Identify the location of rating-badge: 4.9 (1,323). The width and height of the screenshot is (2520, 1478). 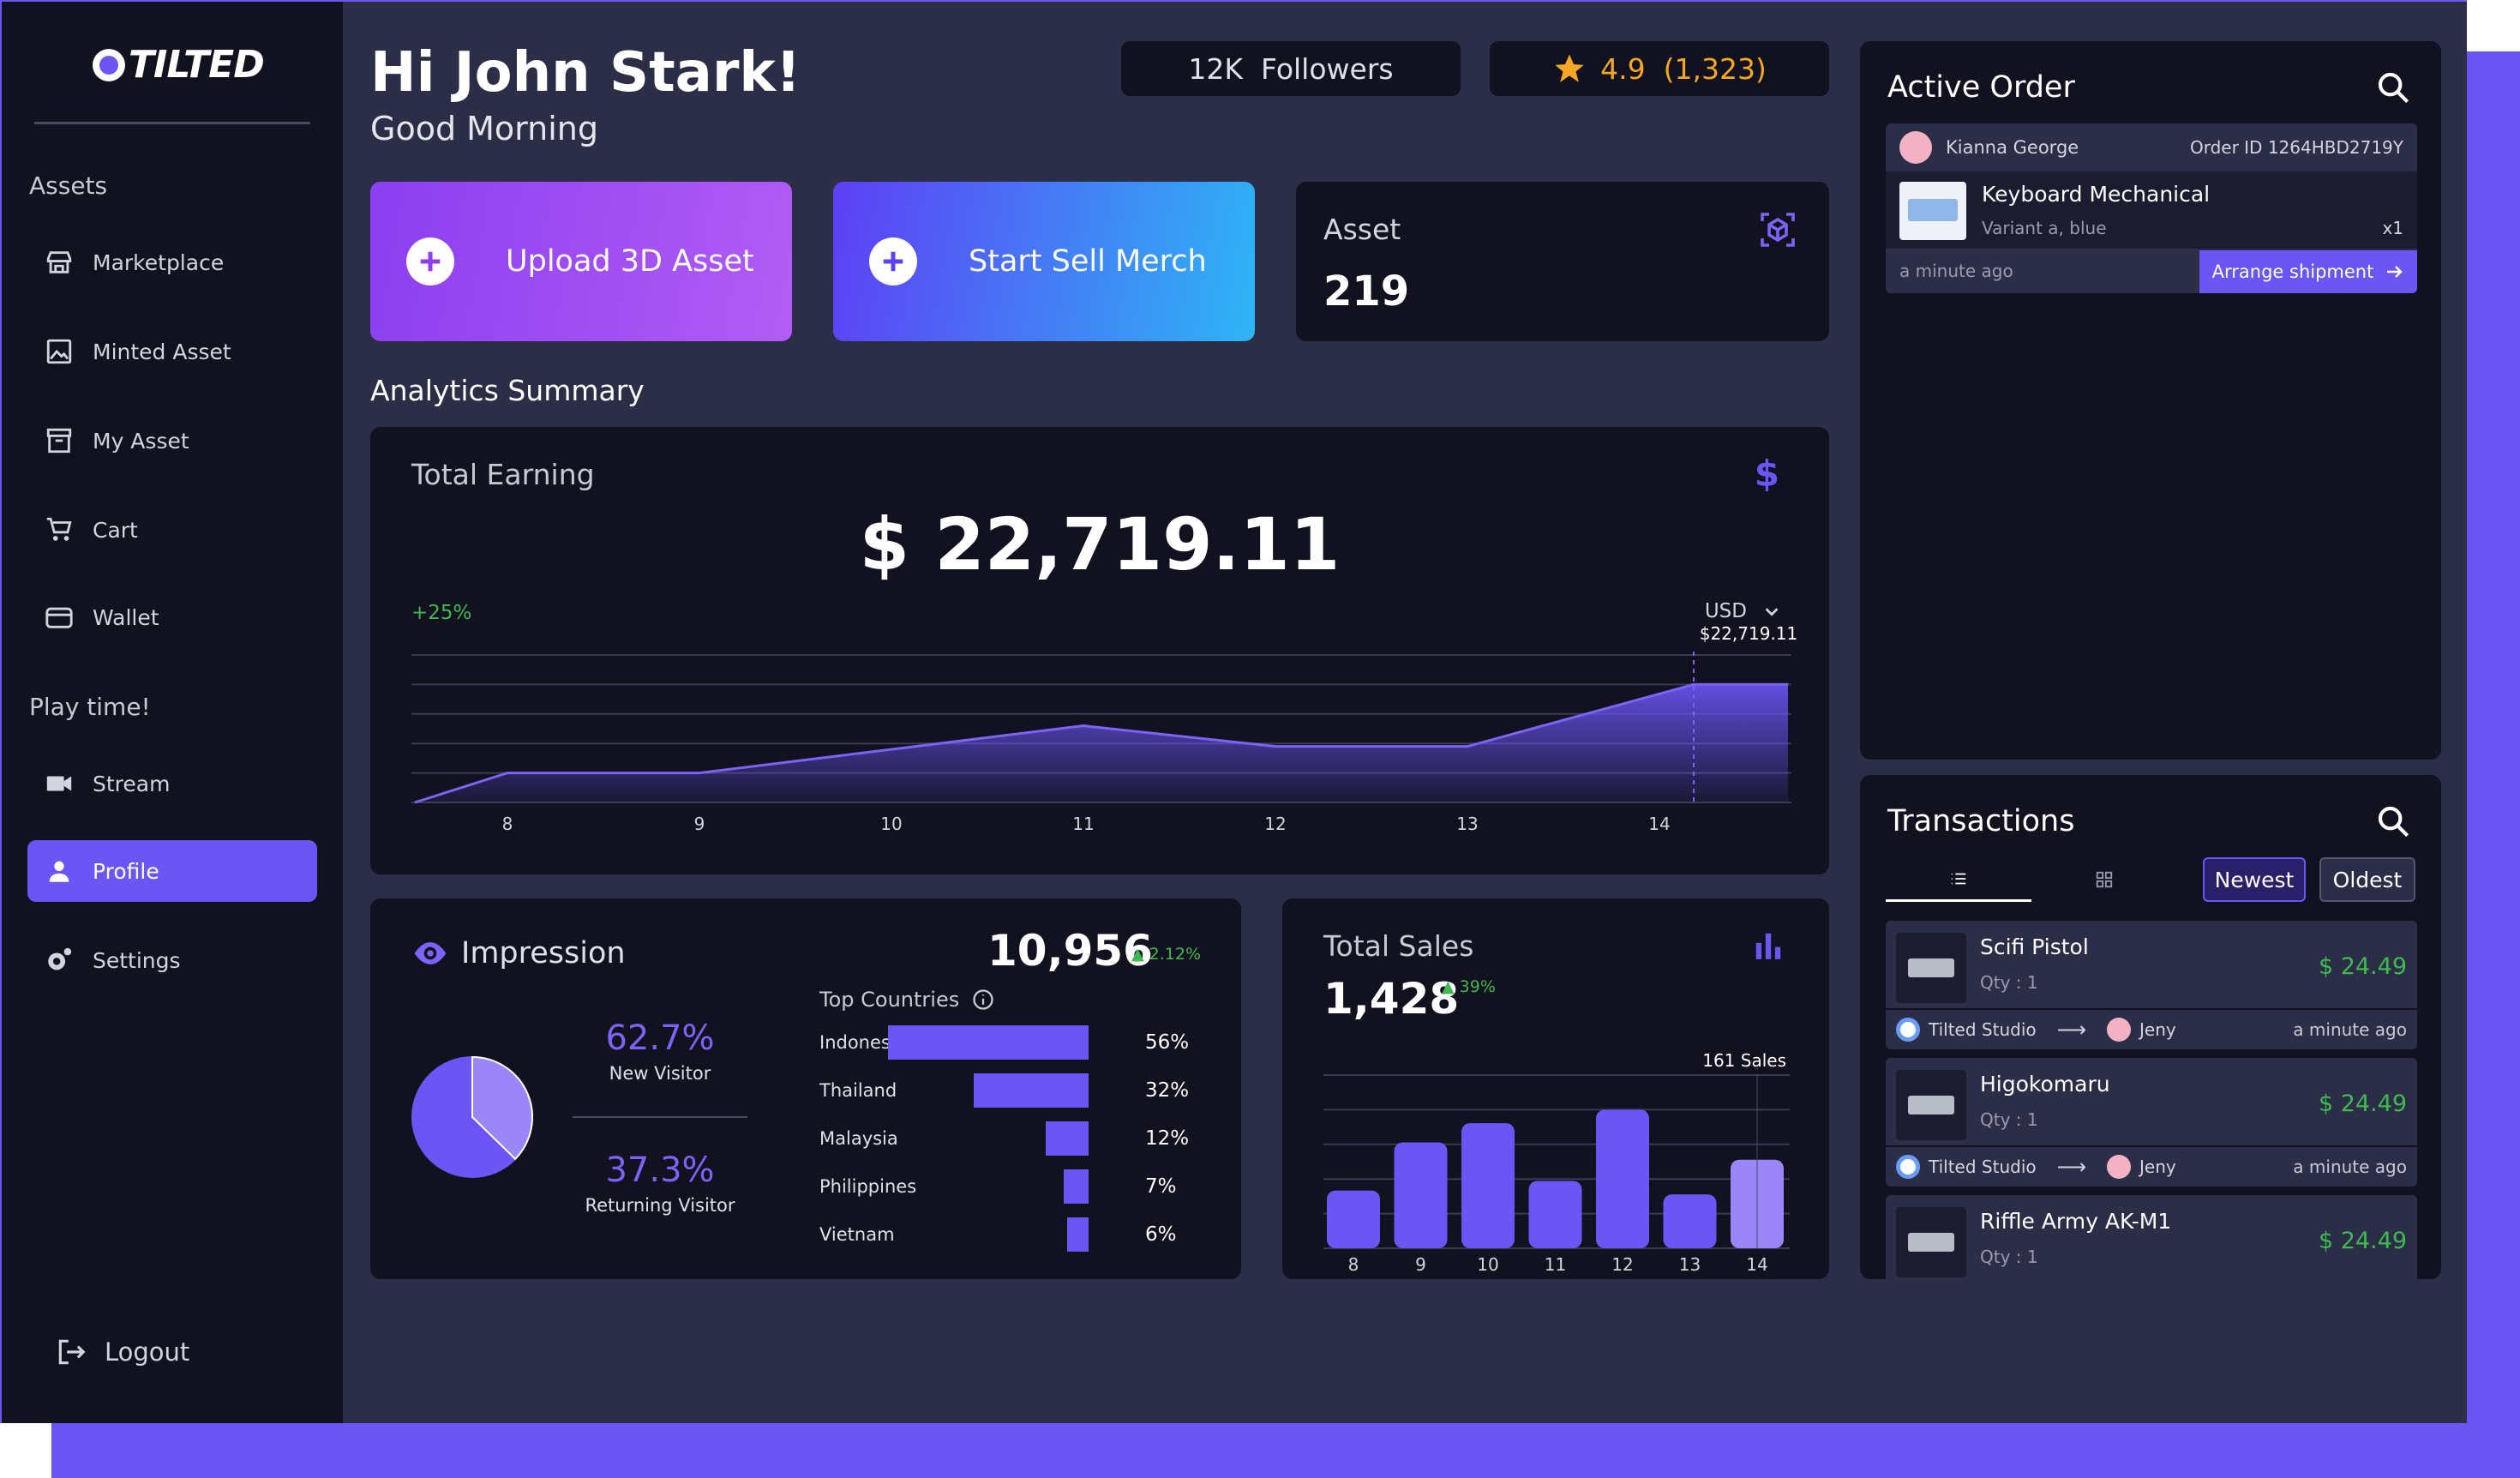
(1659, 69).